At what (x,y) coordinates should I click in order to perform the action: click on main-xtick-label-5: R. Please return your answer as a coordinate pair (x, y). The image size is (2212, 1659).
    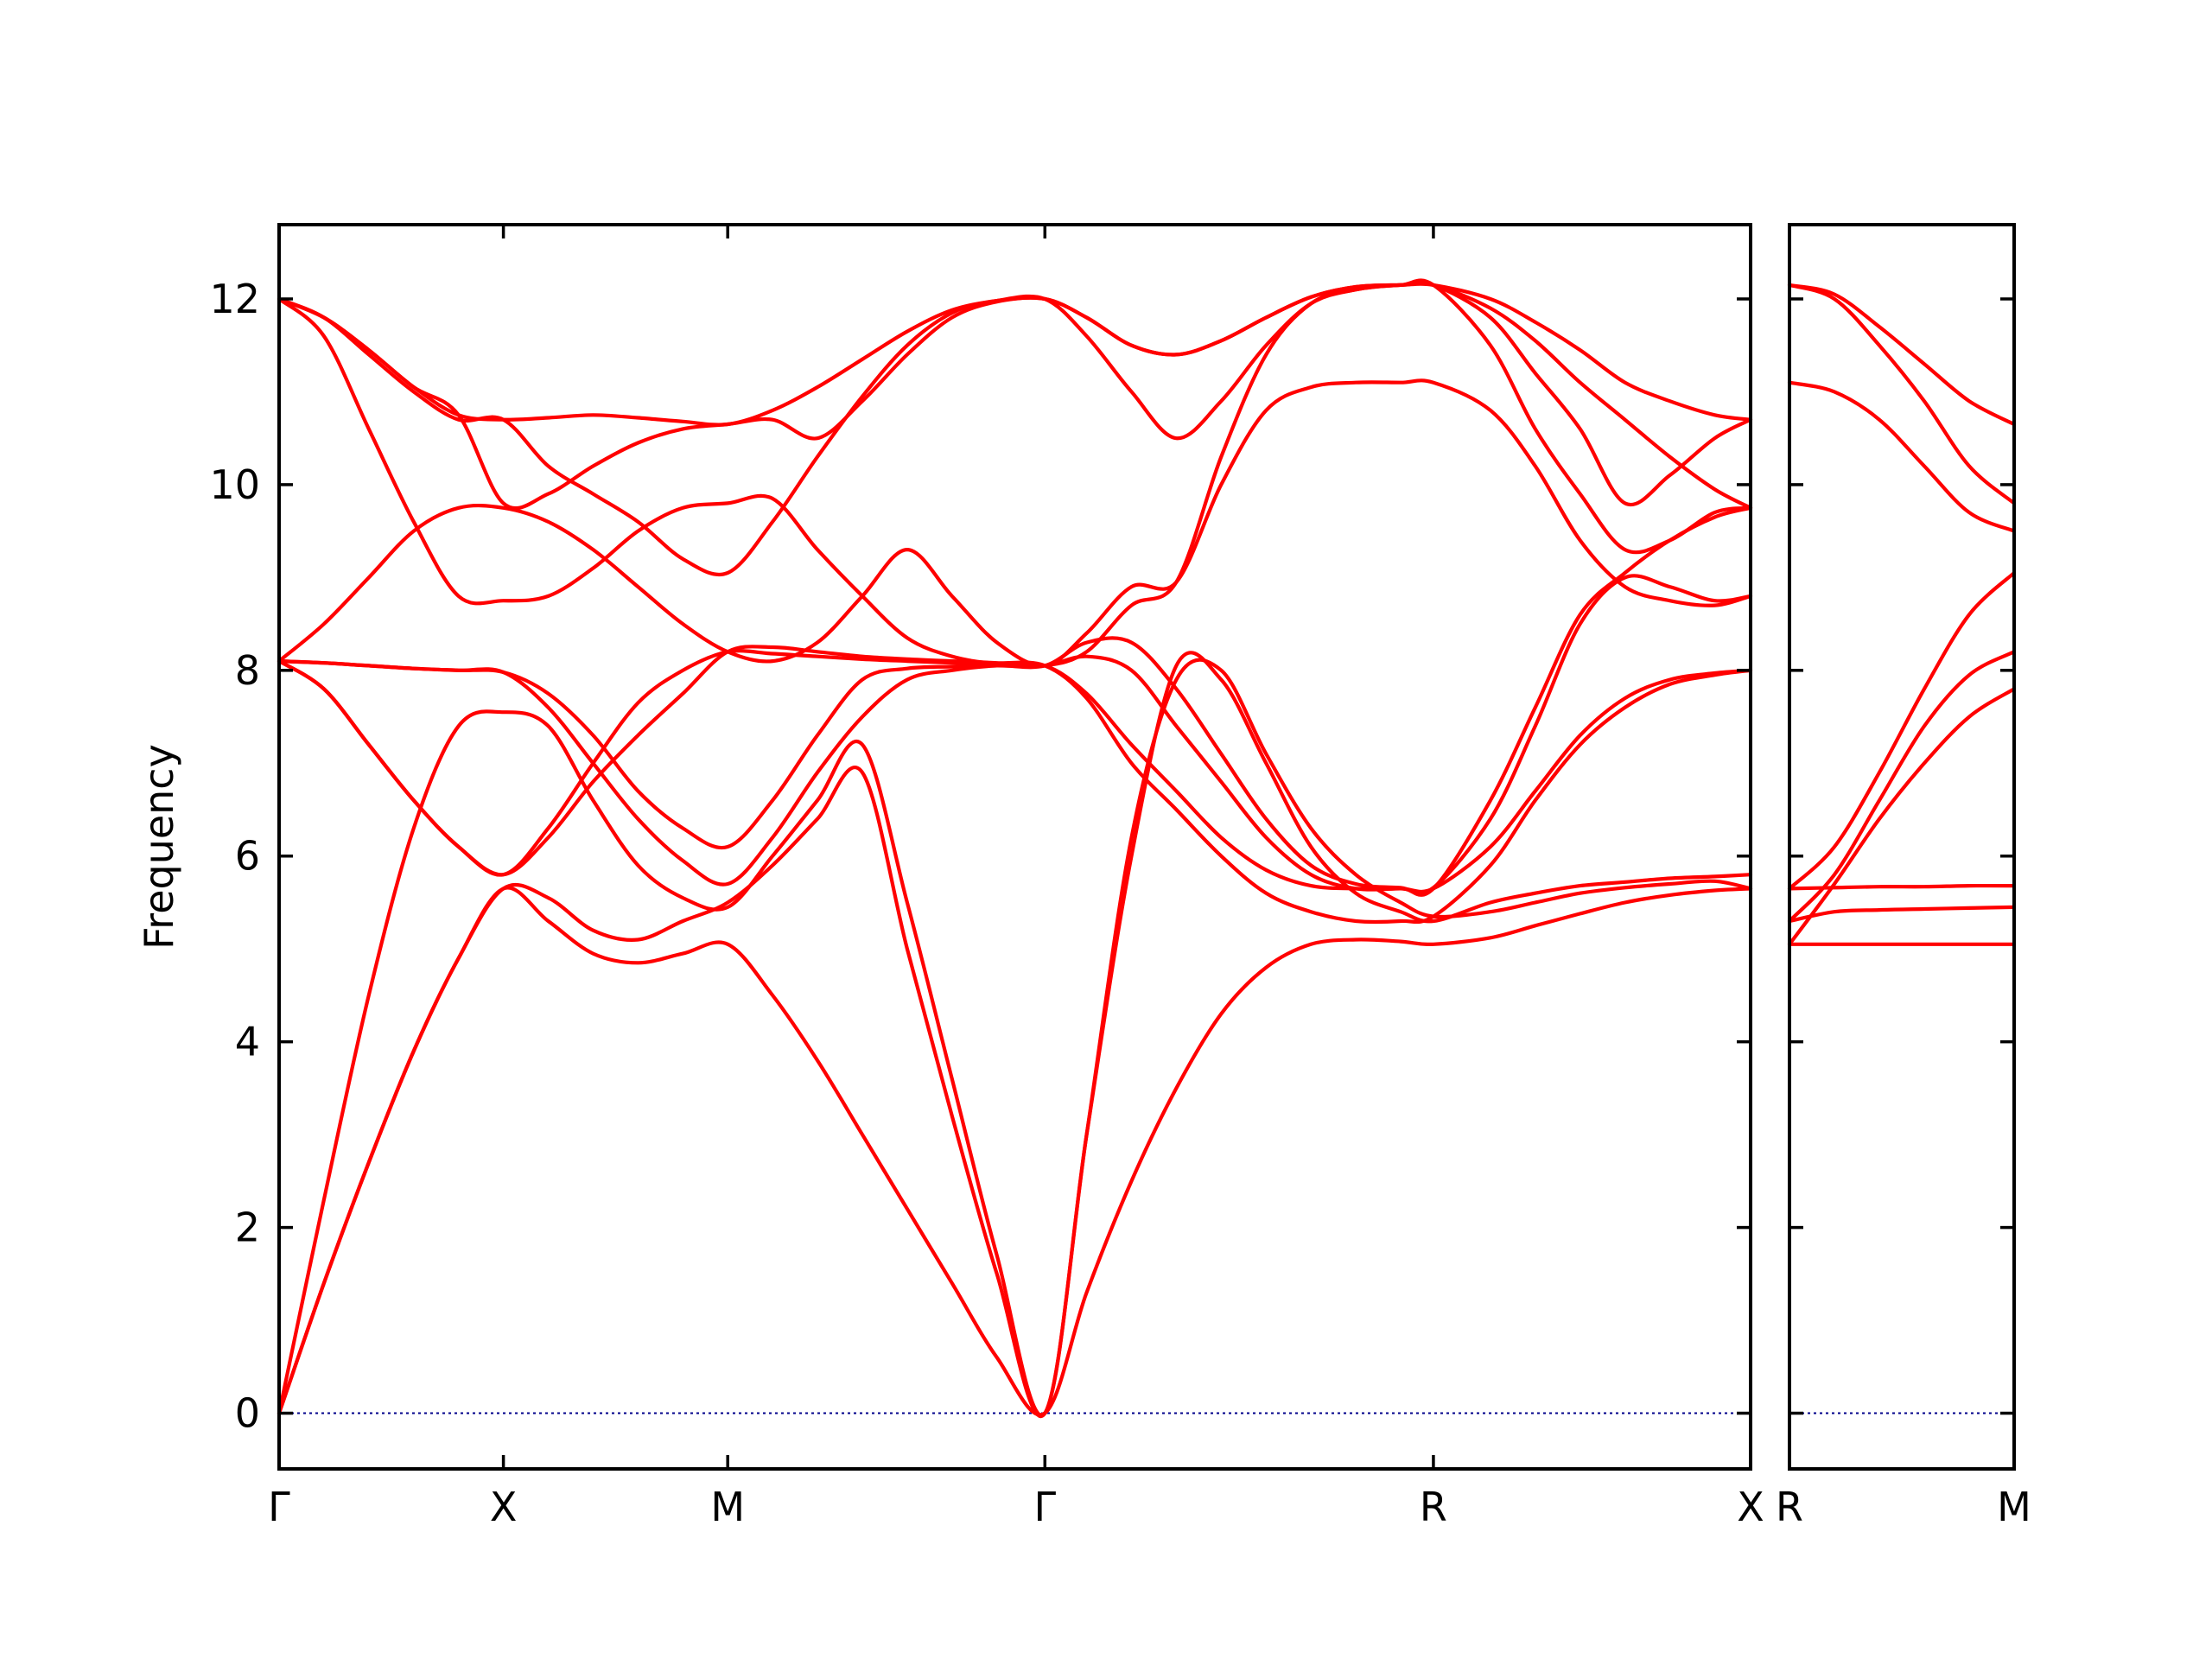
    Looking at the image, I should click on (1433, 1507).